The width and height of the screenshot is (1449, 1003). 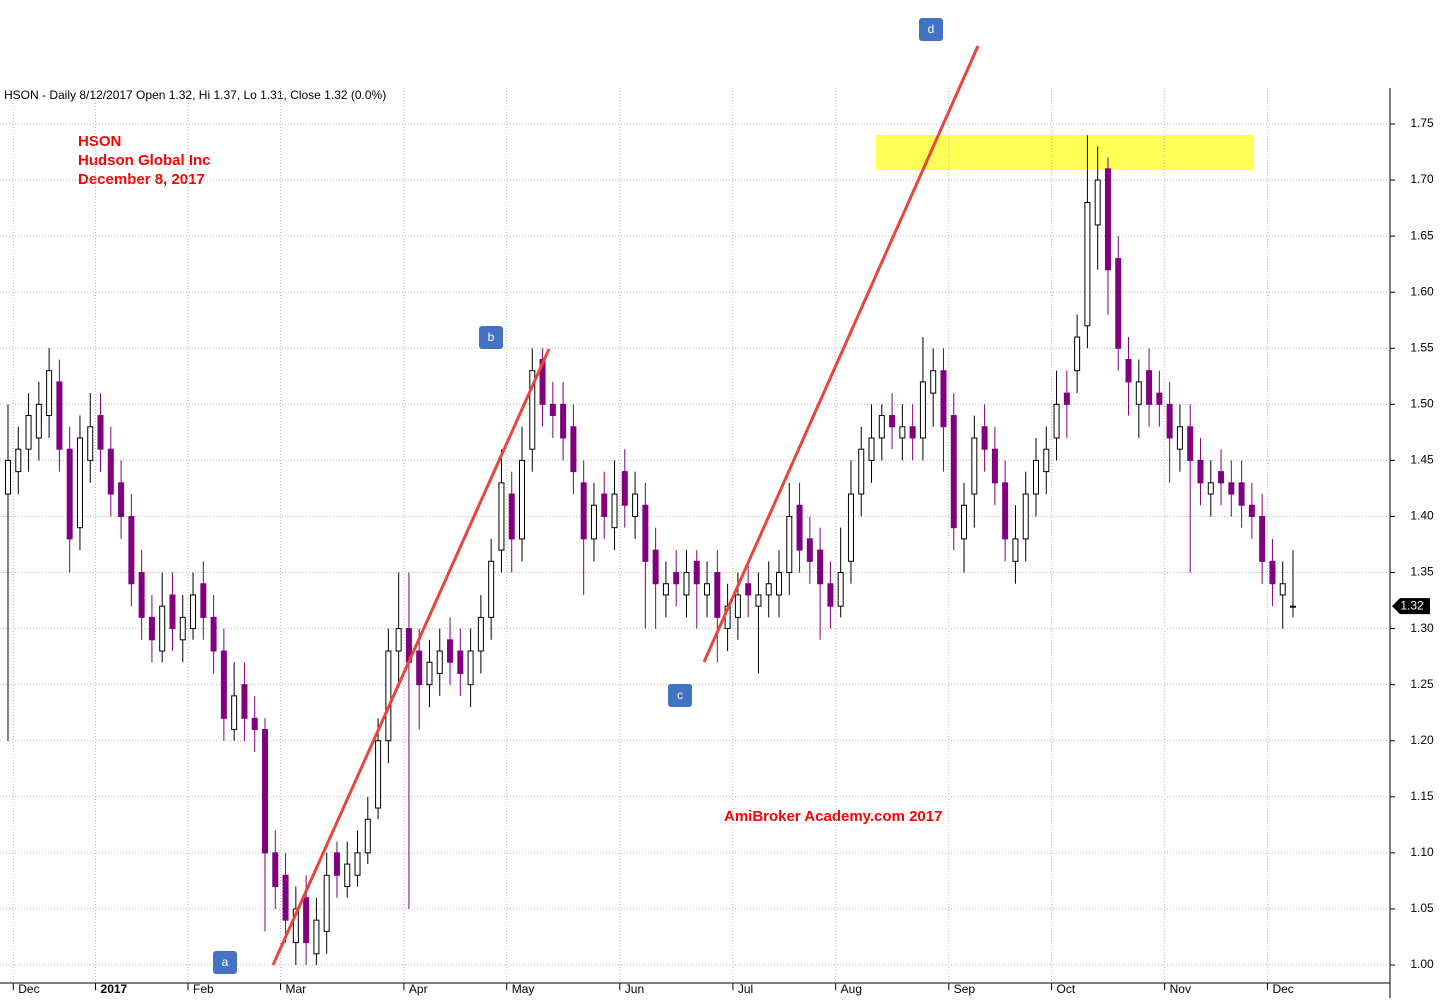 I want to click on y-tick-label: 1.00, so click(x=1422, y=964).